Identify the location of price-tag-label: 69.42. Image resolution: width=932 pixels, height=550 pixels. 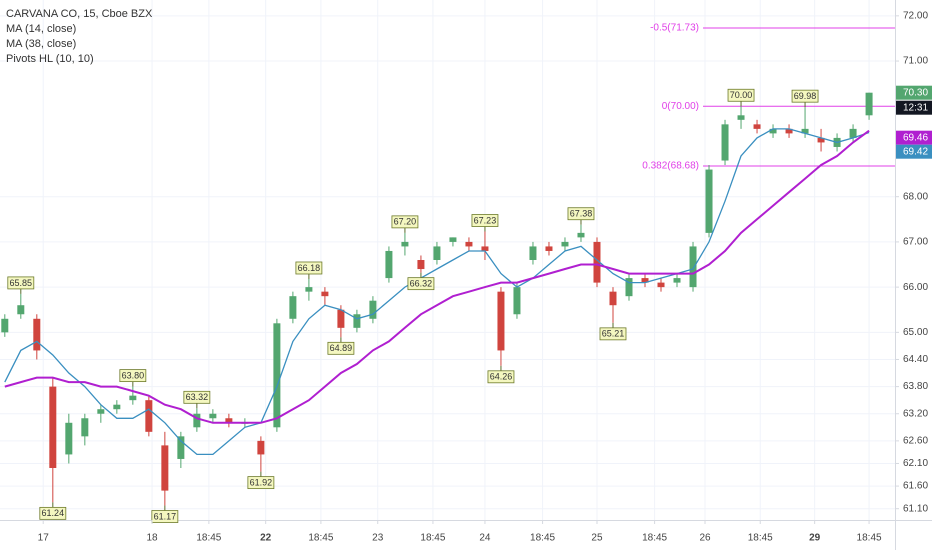
(915, 151).